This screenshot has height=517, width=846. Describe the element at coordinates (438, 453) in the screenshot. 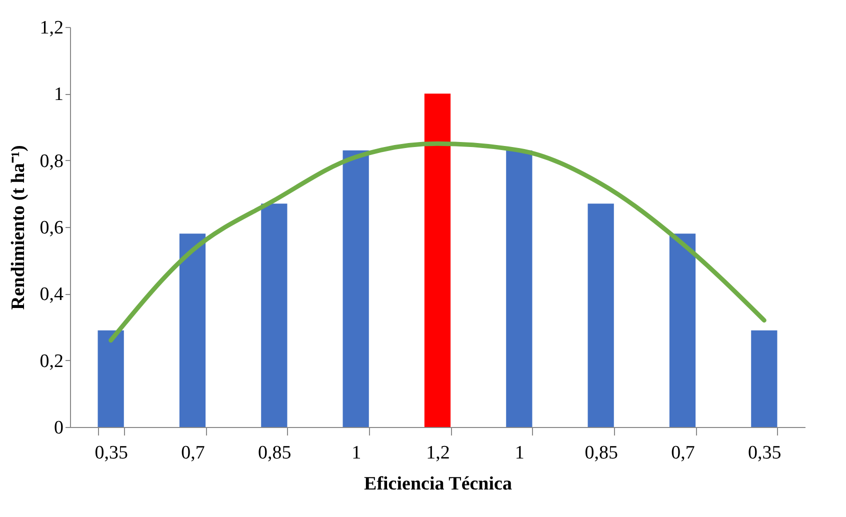

I see `x-tick-label: 1,2` at that location.